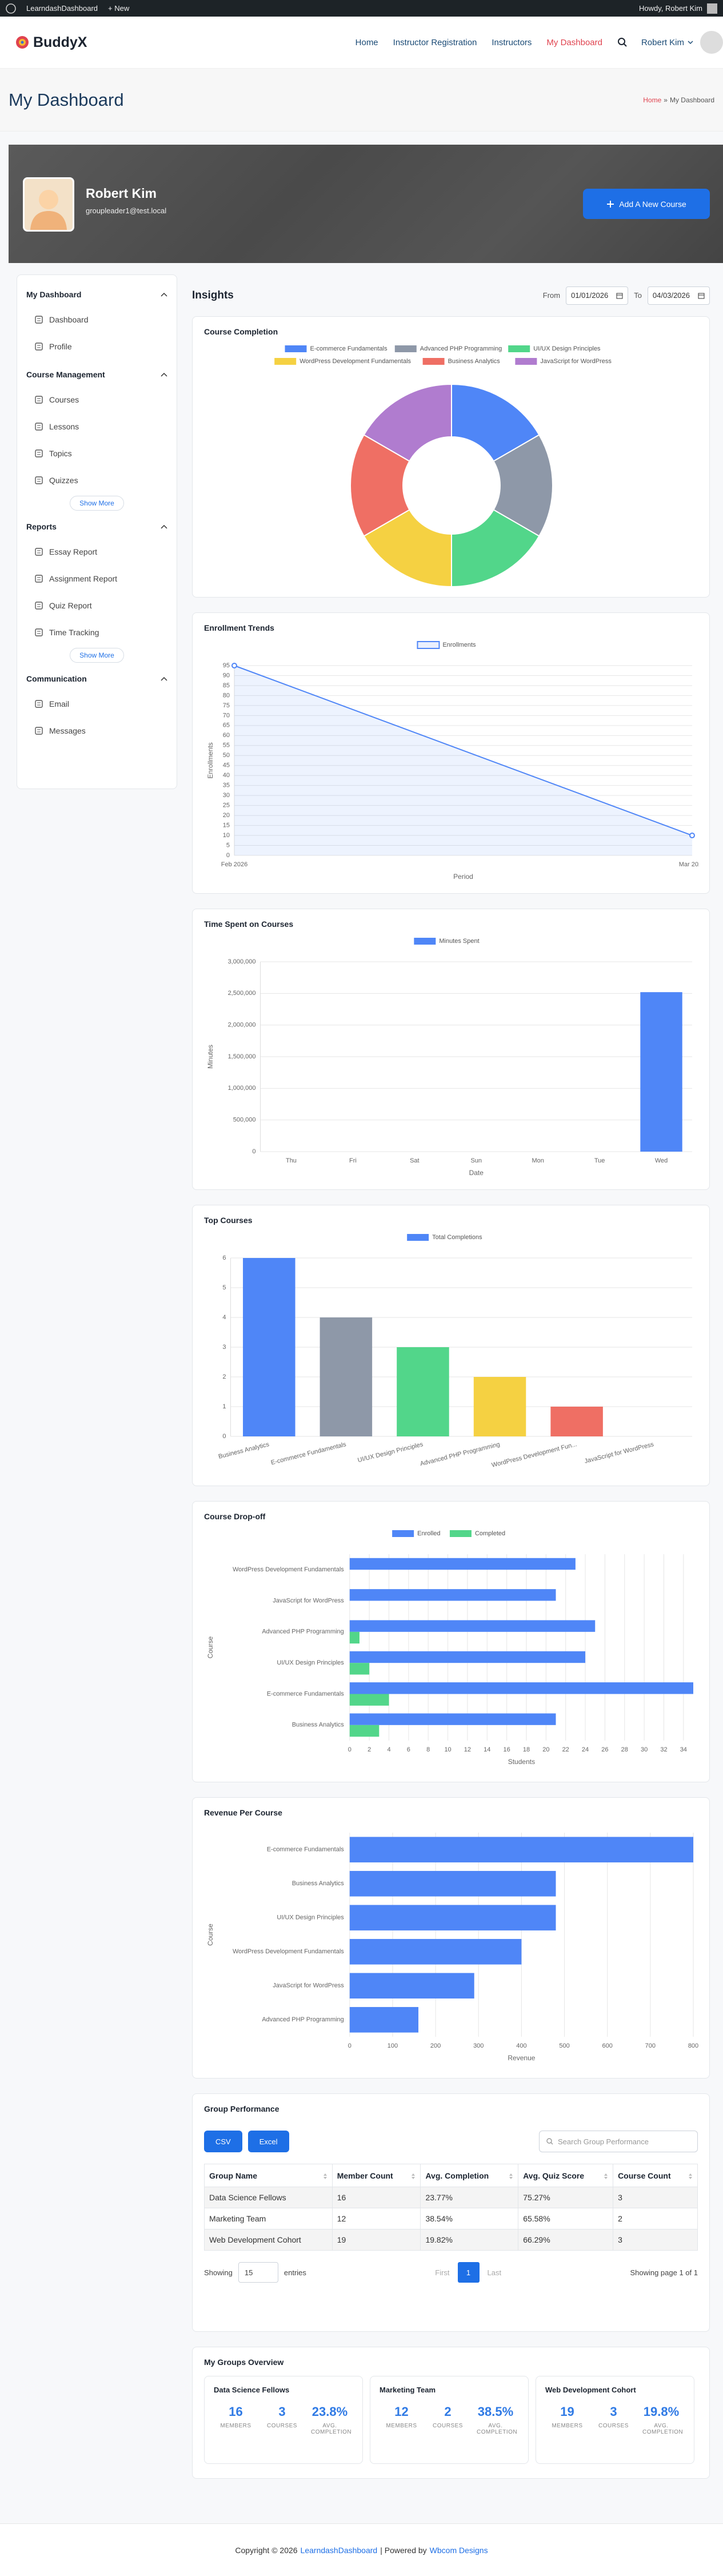  I want to click on sidebar-heading: Reports, so click(96, 526).